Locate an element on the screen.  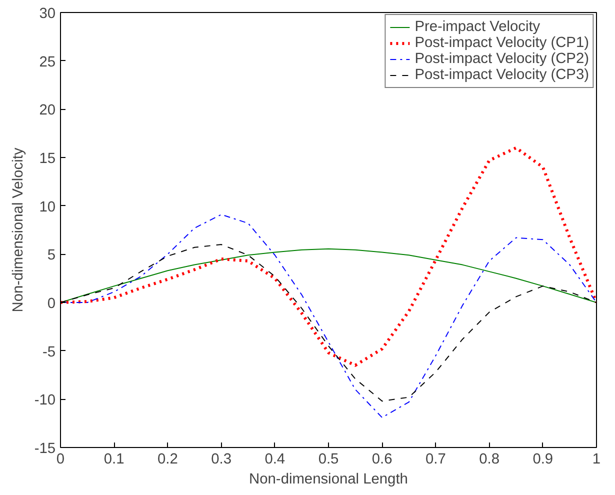
legend-label: Post-impact Velocity (CP3) is located at coordinates (501, 75).